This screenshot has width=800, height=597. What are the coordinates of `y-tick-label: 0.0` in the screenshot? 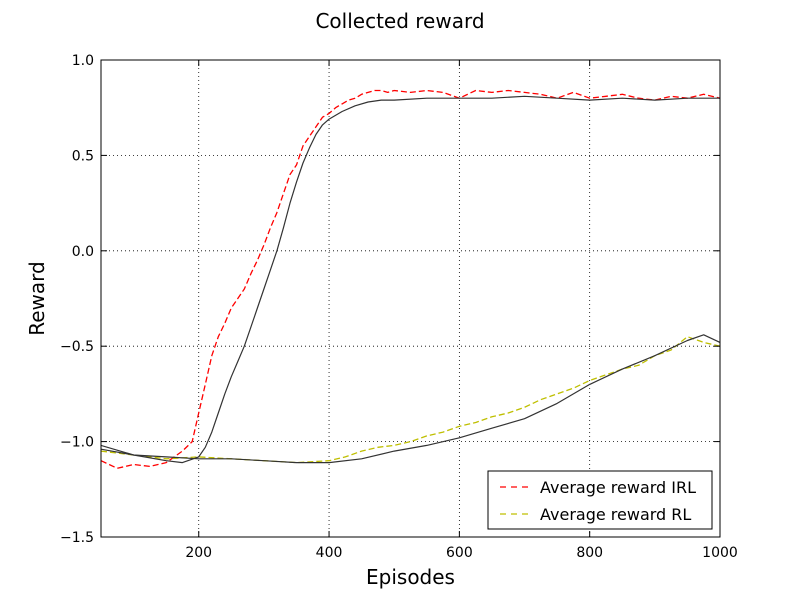 It's located at (83, 252).